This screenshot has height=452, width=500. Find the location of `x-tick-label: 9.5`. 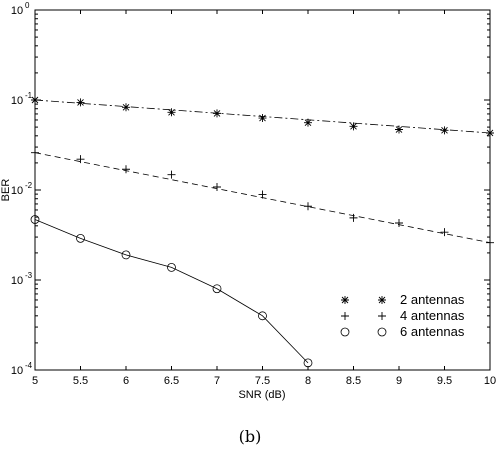

x-tick-label: 9.5 is located at coordinates (444, 381).